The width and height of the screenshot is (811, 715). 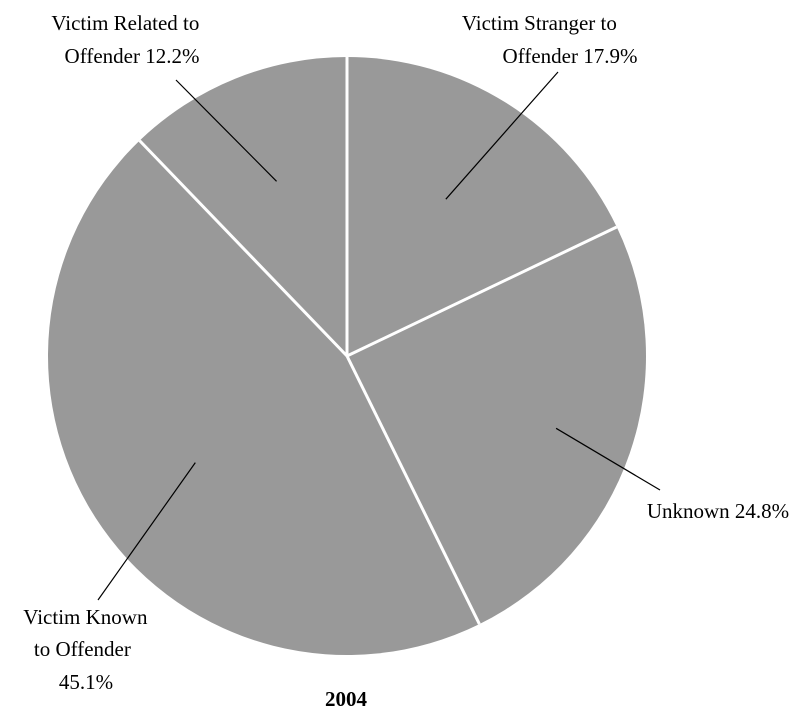 What do you see at coordinates (608, 459) in the screenshot?
I see `leader-line-unknown` at bounding box center [608, 459].